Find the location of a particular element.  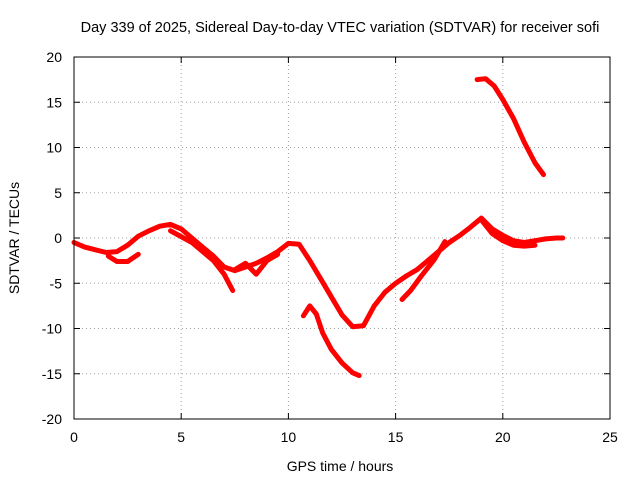

x-tick-label: 0 is located at coordinates (74, 437).